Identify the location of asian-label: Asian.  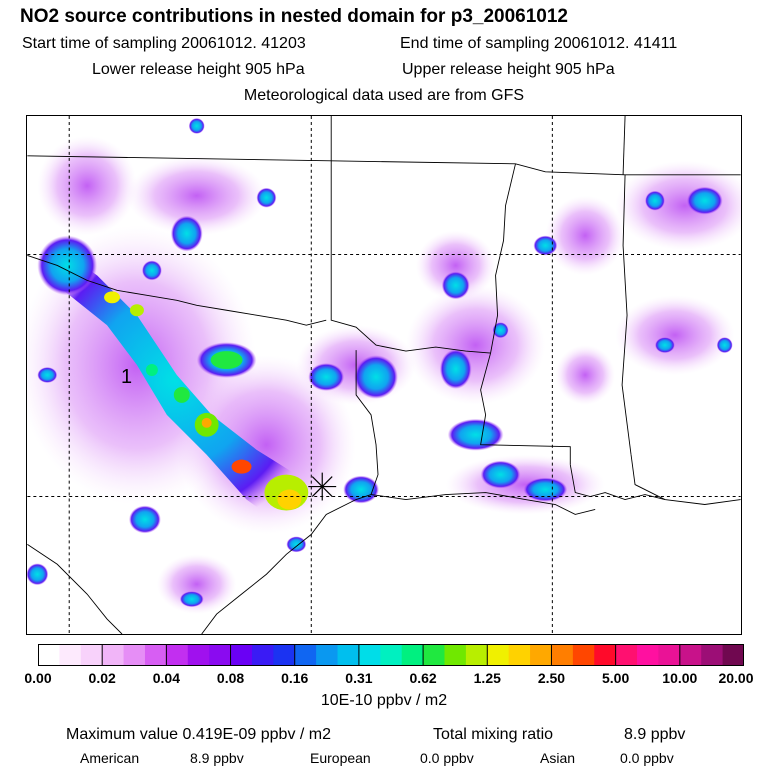
(558, 758).